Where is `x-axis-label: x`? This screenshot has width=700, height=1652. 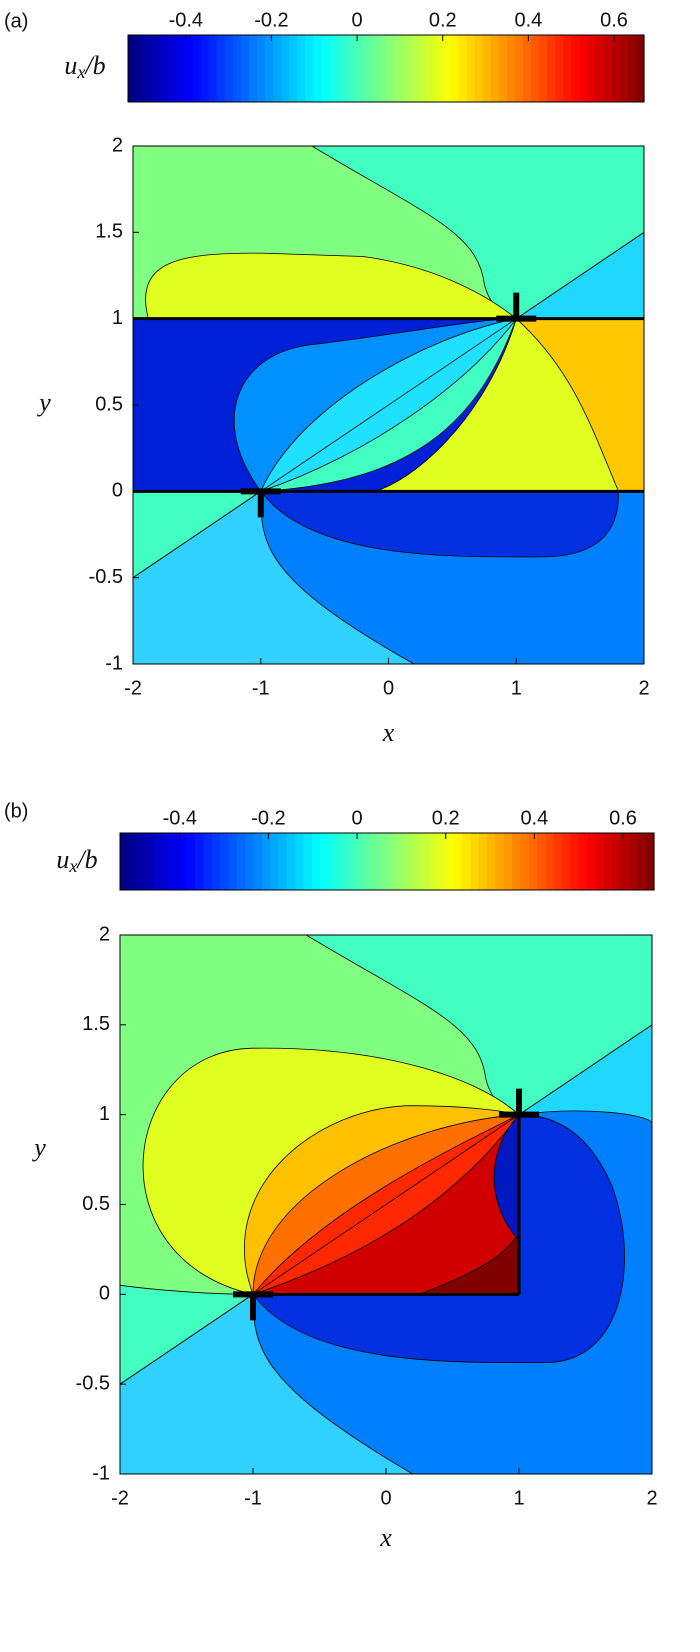
x-axis-label: x is located at coordinates (388, 732).